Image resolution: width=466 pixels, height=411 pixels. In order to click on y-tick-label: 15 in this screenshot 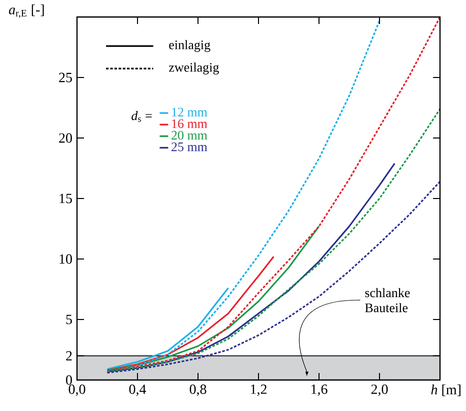, I will do `click(66, 199)`.